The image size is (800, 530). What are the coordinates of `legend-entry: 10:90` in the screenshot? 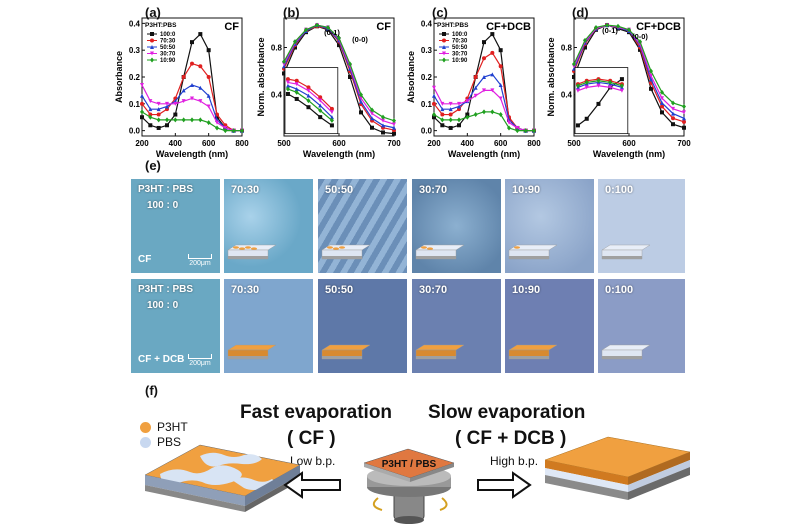 It's located at (460, 61).